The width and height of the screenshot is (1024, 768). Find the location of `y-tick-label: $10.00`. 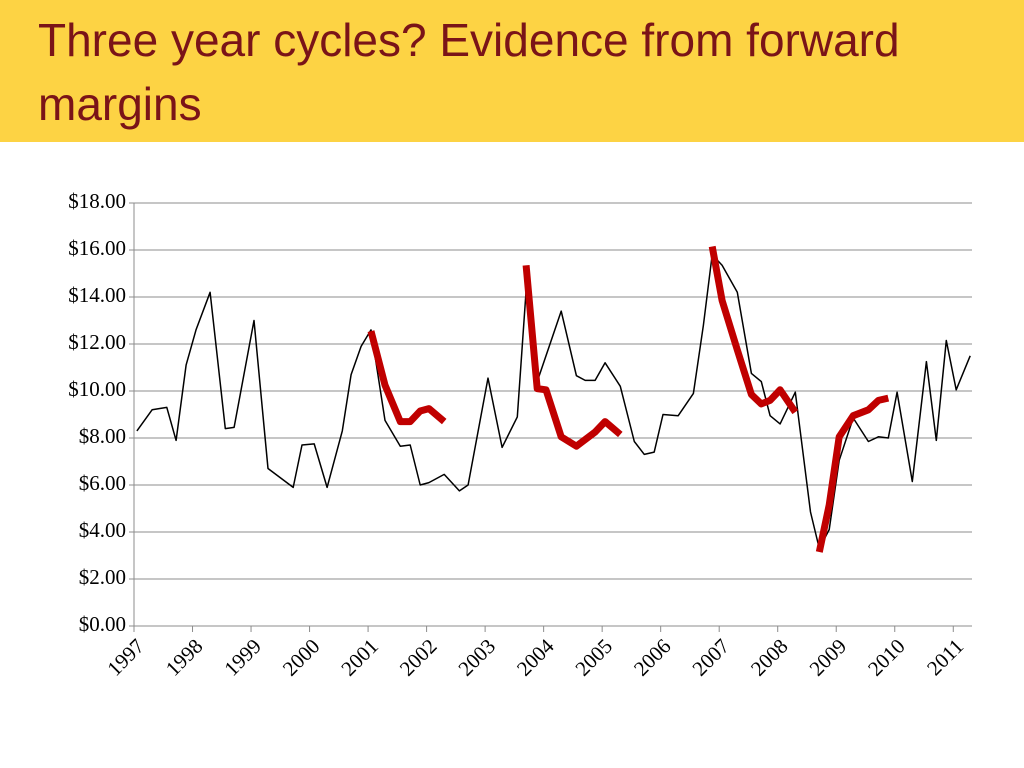

y-tick-label: $10.00 is located at coordinates (97, 389).